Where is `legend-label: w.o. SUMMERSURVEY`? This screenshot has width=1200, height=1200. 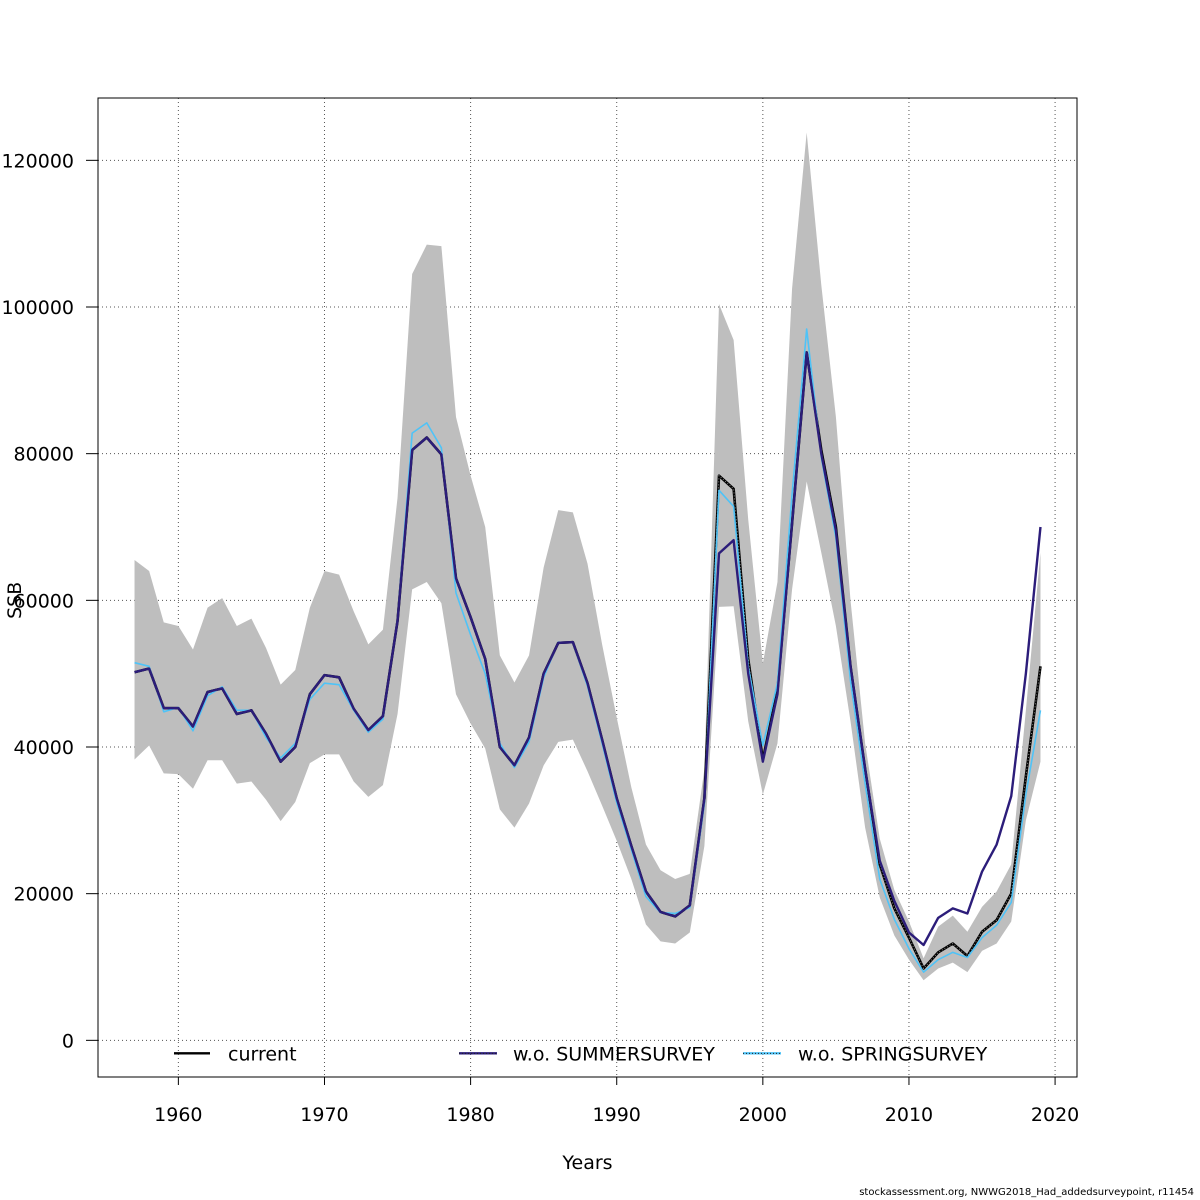 legend-label: w.o. SUMMERSURVEY is located at coordinates (614, 1054).